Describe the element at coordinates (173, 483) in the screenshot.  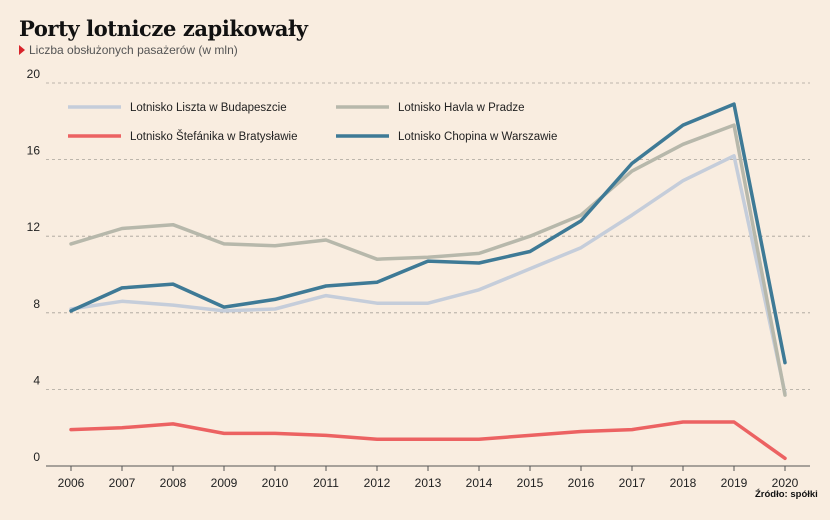
I see `x-tick-label-2008: 2008` at that location.